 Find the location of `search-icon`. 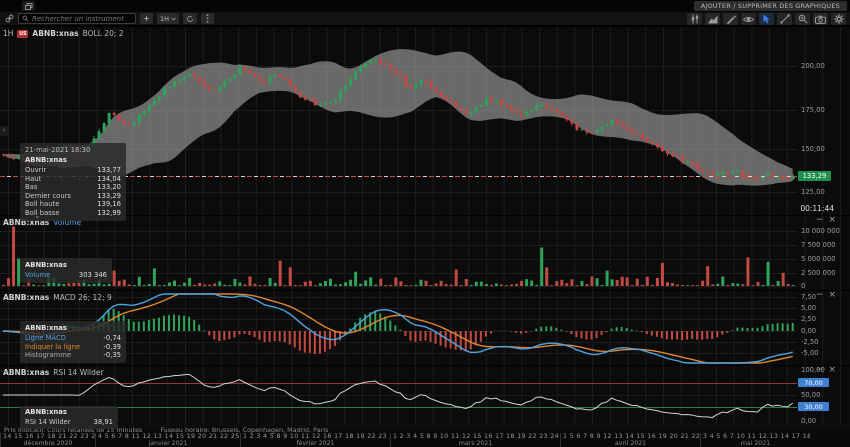

search-icon is located at coordinates (25, 18).